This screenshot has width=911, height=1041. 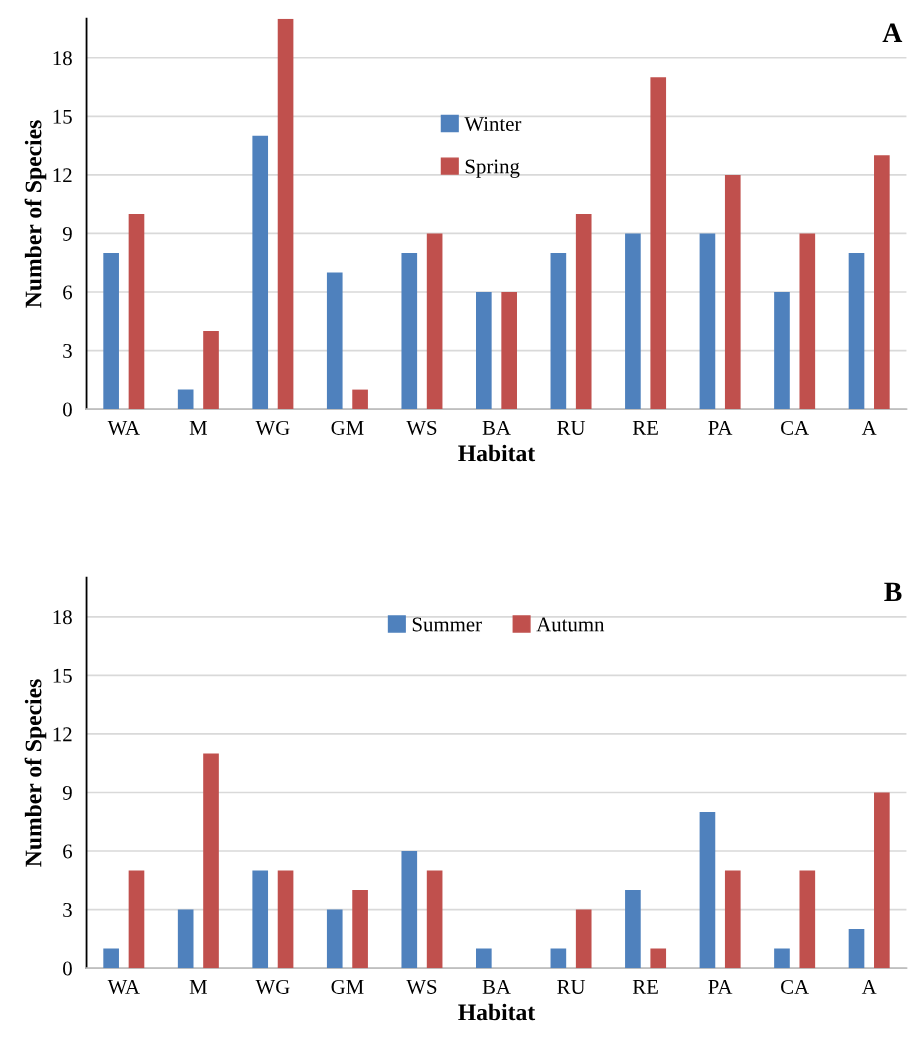 What do you see at coordinates (447, 624) in the screenshot?
I see `legend-label: Summer` at bounding box center [447, 624].